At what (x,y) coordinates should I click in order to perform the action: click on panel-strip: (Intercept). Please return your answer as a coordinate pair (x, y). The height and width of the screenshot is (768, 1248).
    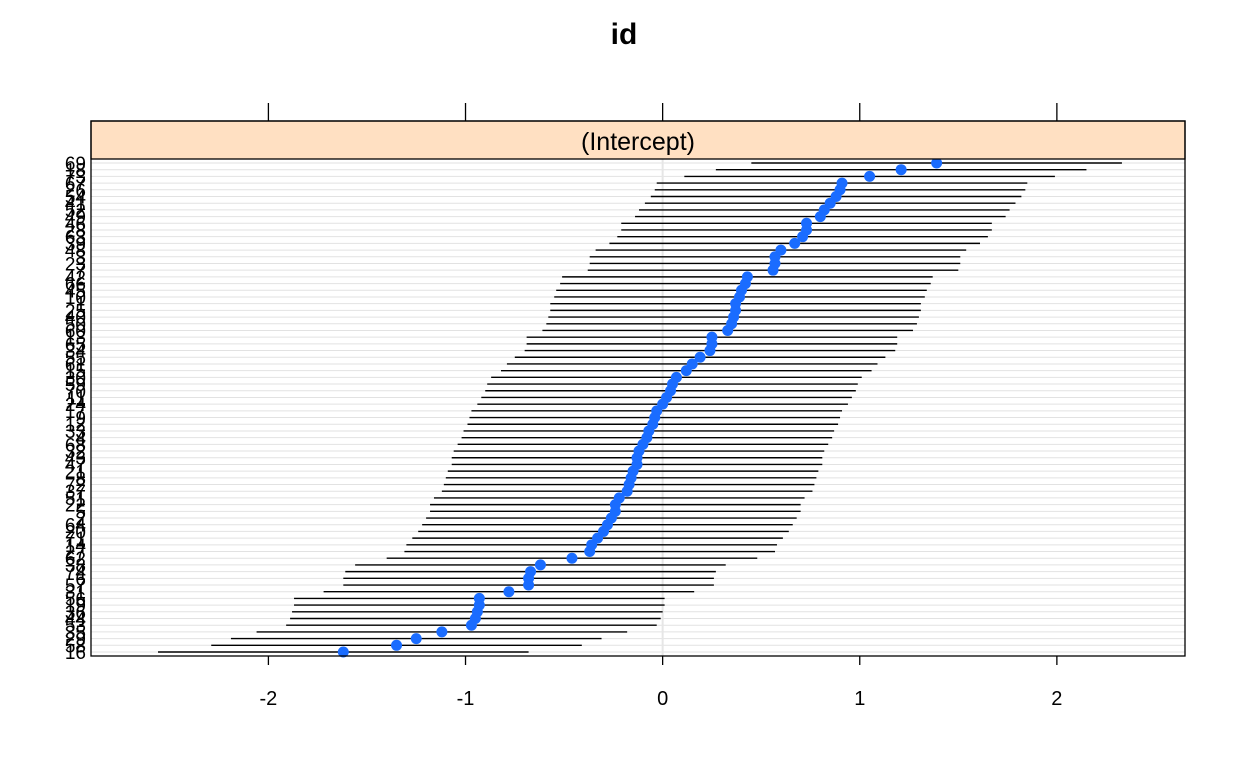
    Looking at the image, I should click on (638, 140).